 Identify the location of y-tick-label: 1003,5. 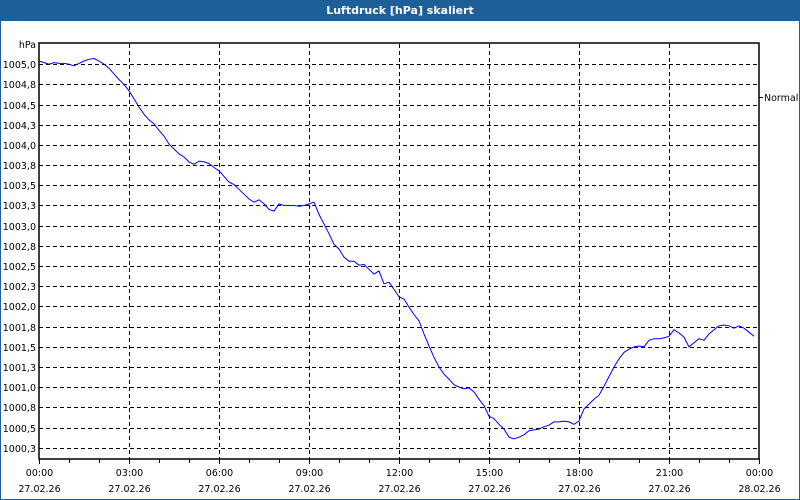
(19, 186).